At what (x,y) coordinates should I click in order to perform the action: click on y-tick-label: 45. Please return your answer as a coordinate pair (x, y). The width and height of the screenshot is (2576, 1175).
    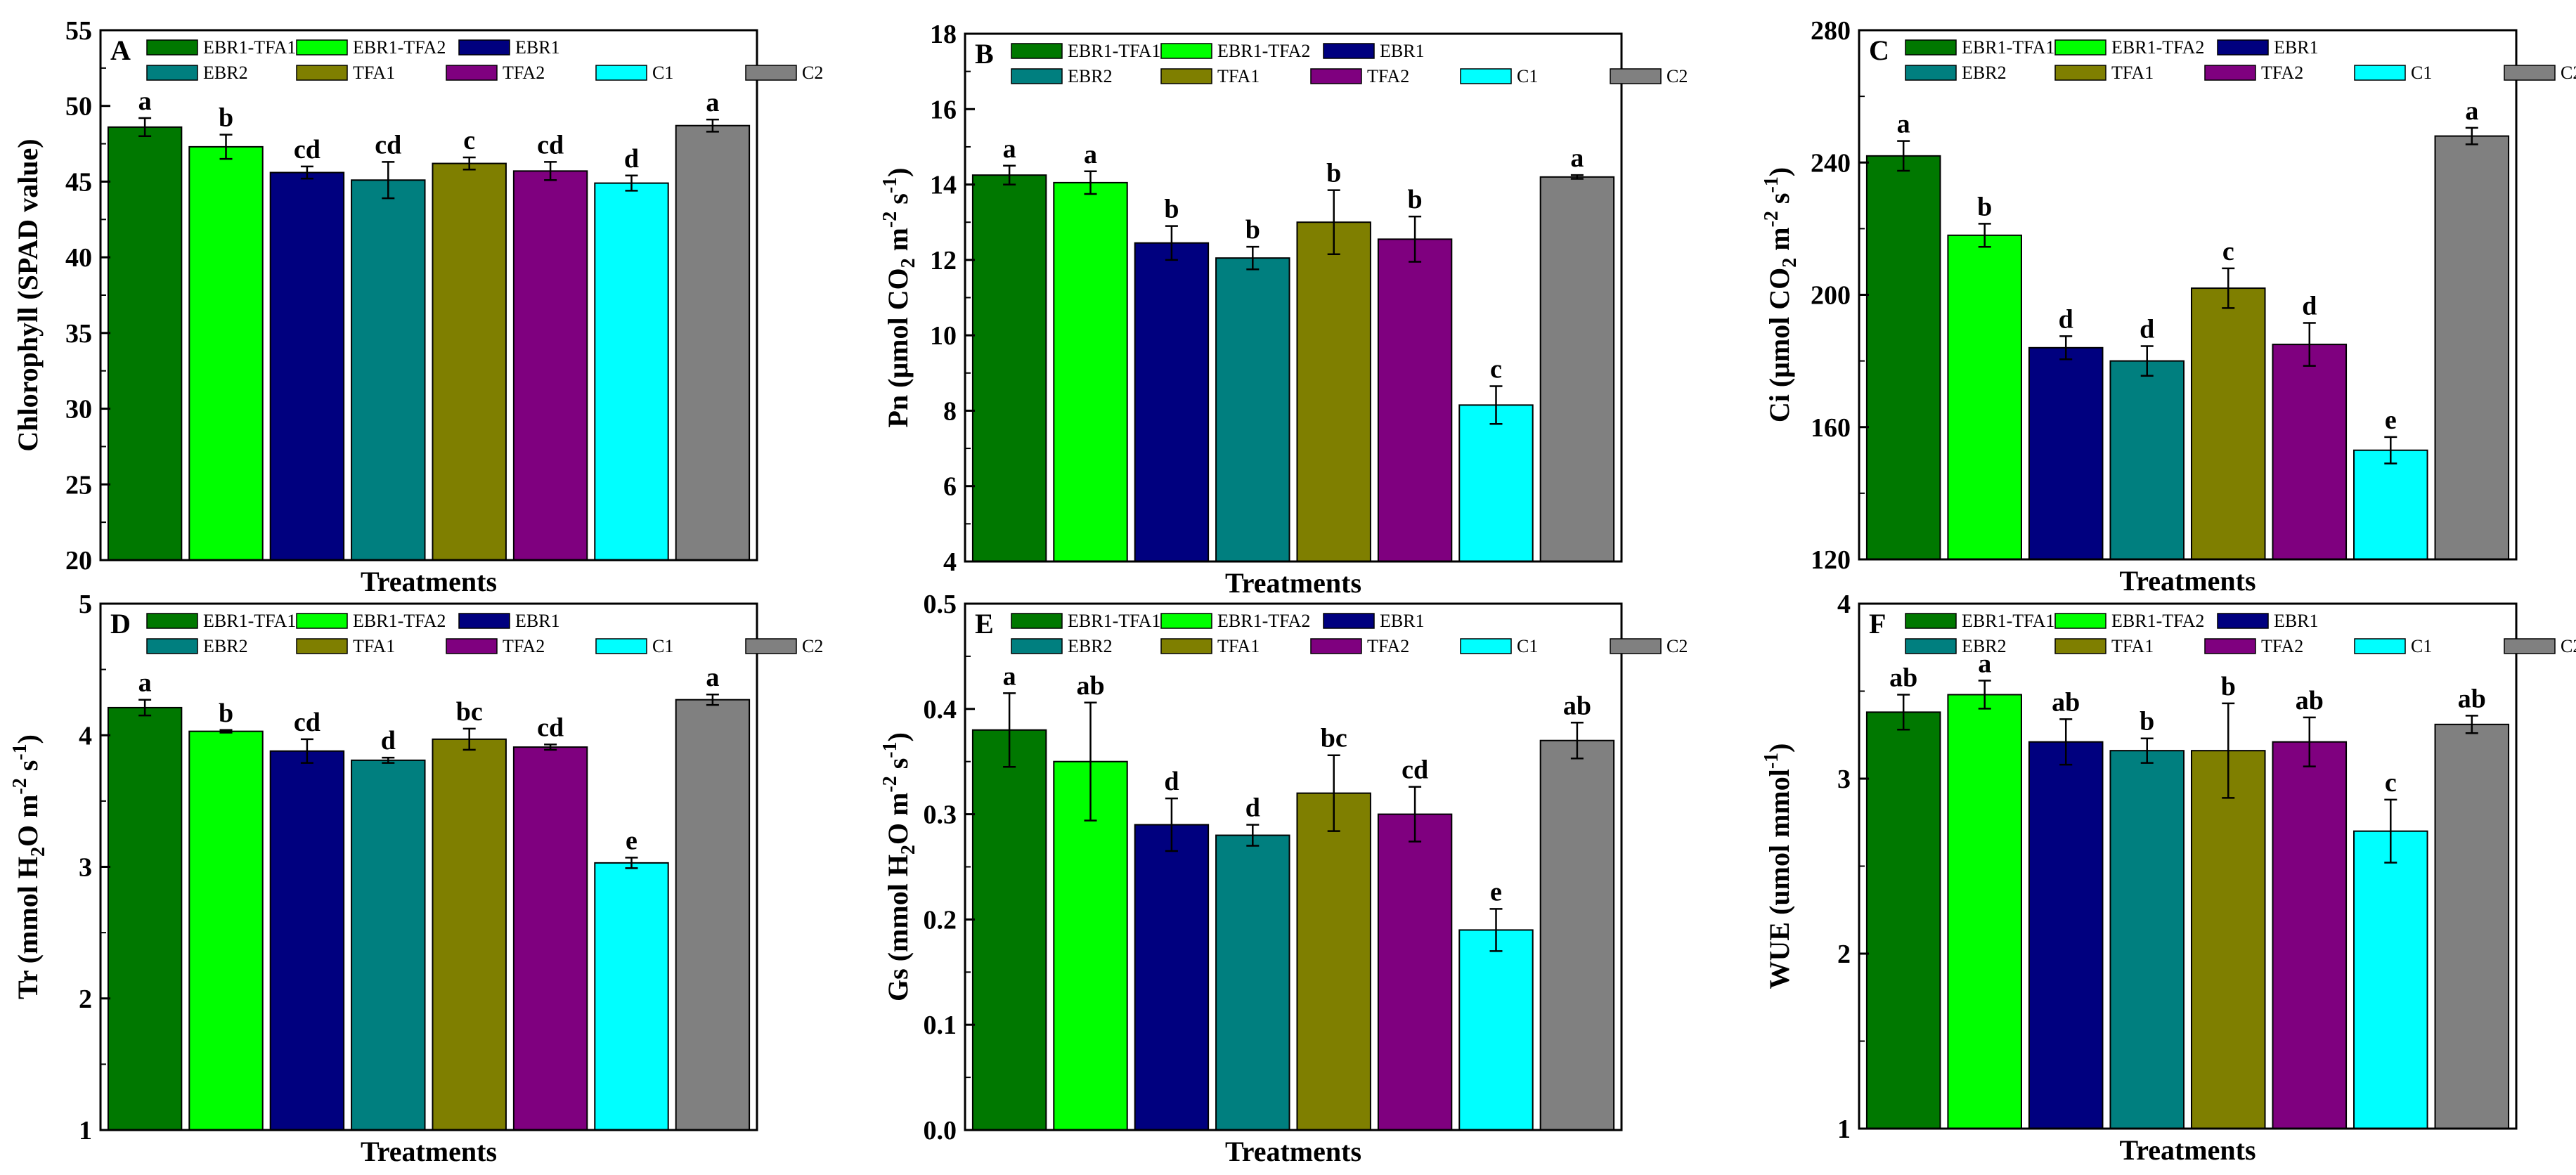
    Looking at the image, I should click on (79, 182).